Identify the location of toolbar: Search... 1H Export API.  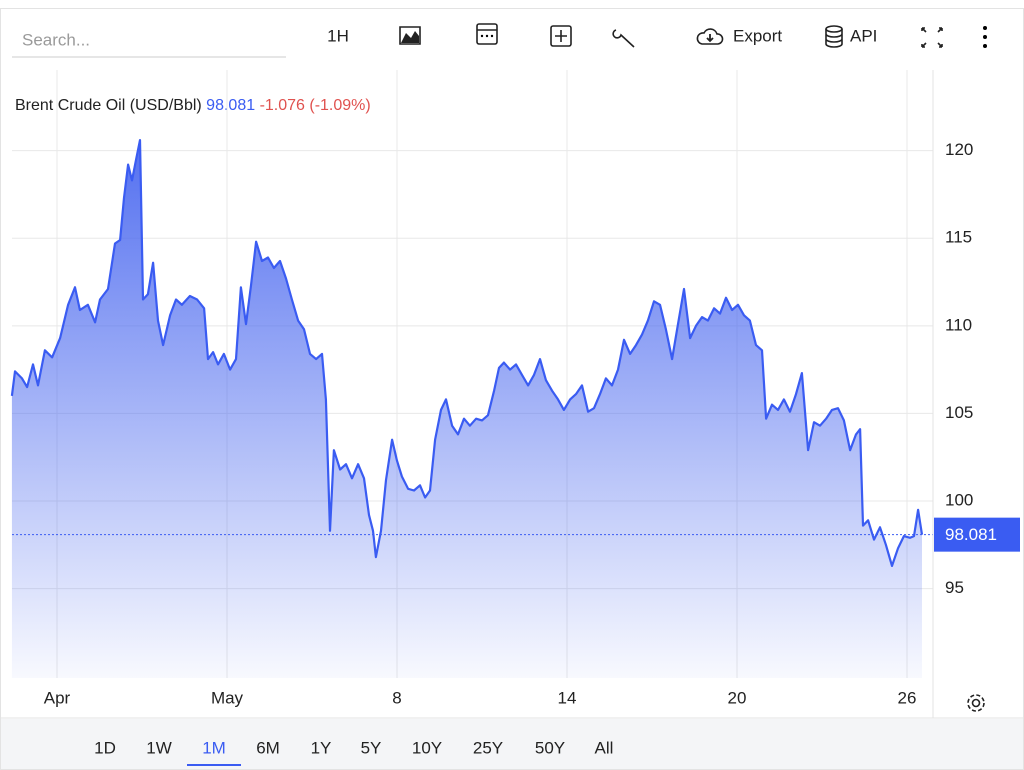
(499, 40).